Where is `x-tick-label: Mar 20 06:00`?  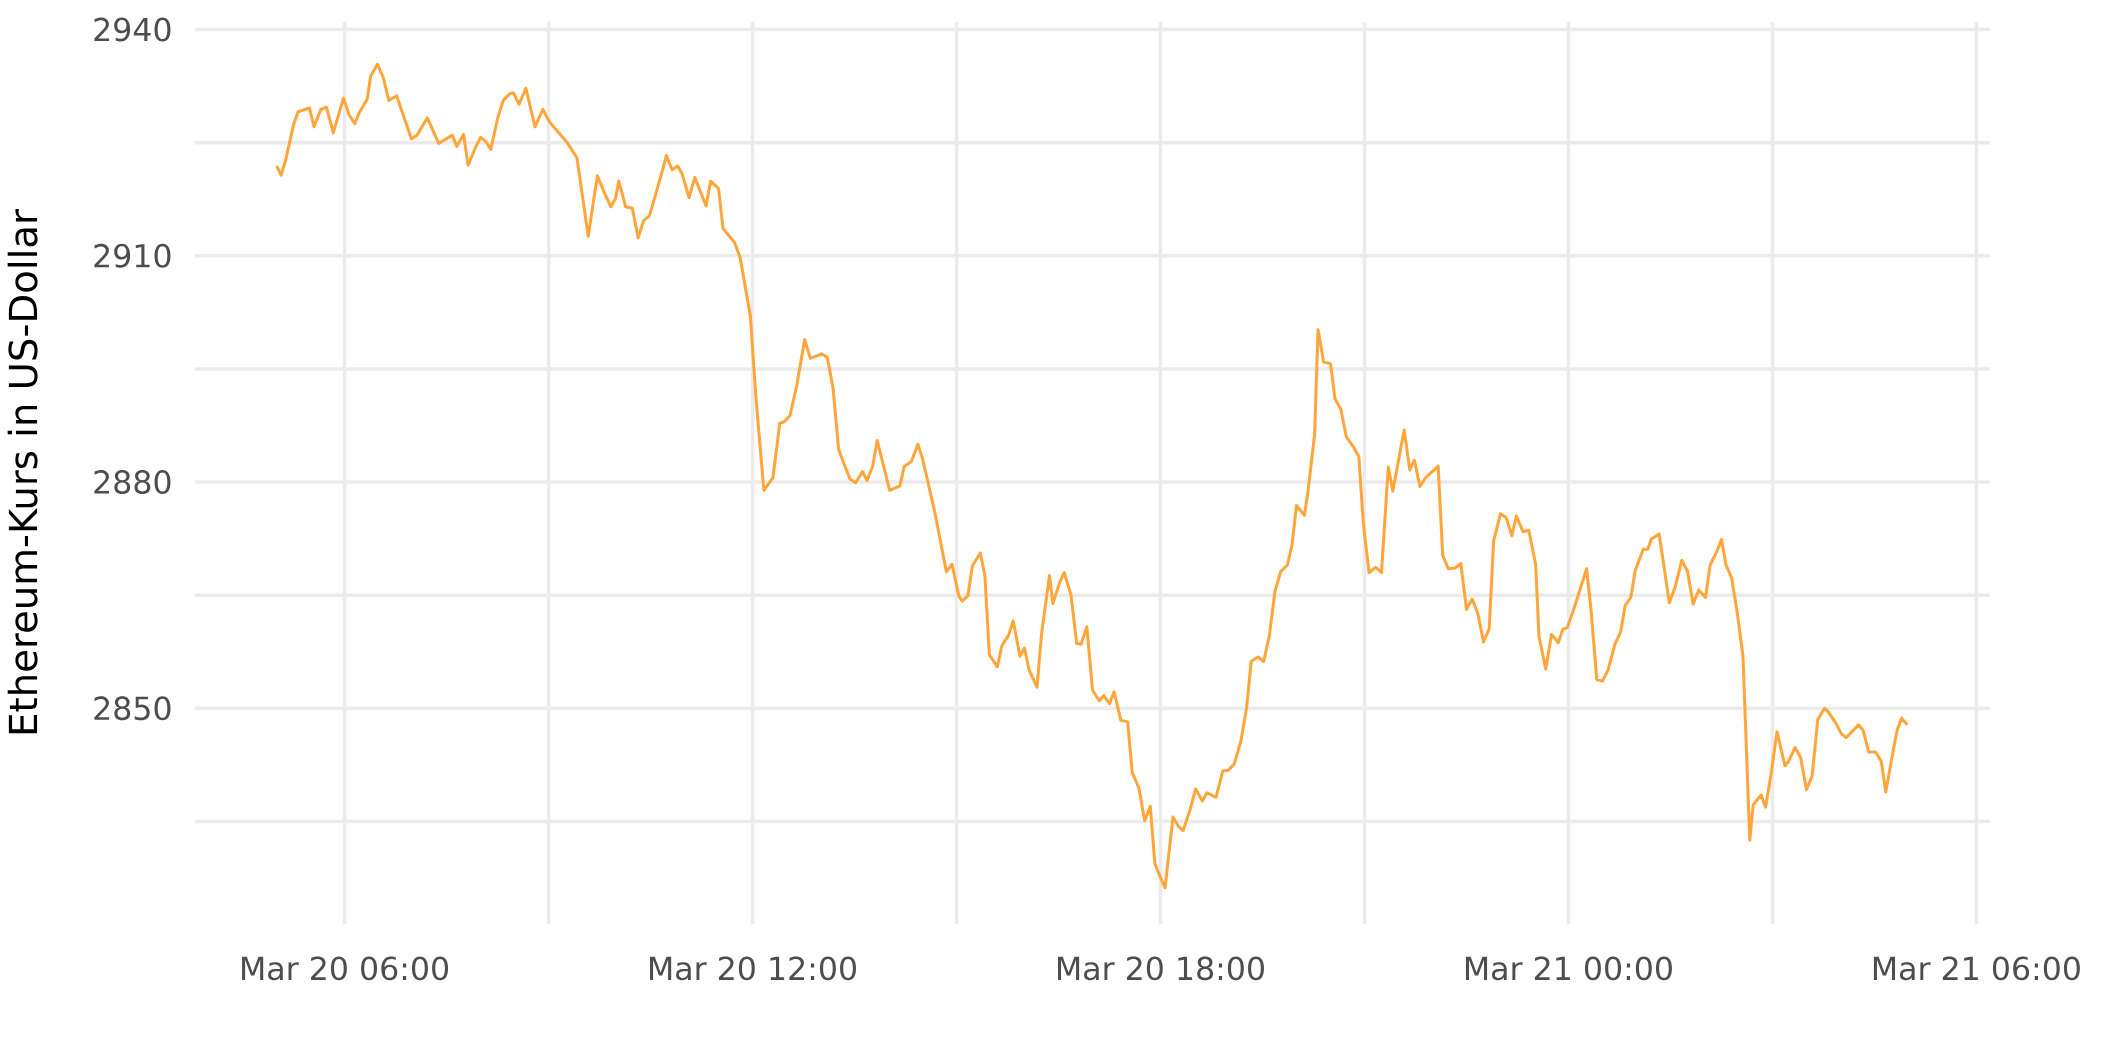 x-tick-label: Mar 20 06:00 is located at coordinates (345, 968).